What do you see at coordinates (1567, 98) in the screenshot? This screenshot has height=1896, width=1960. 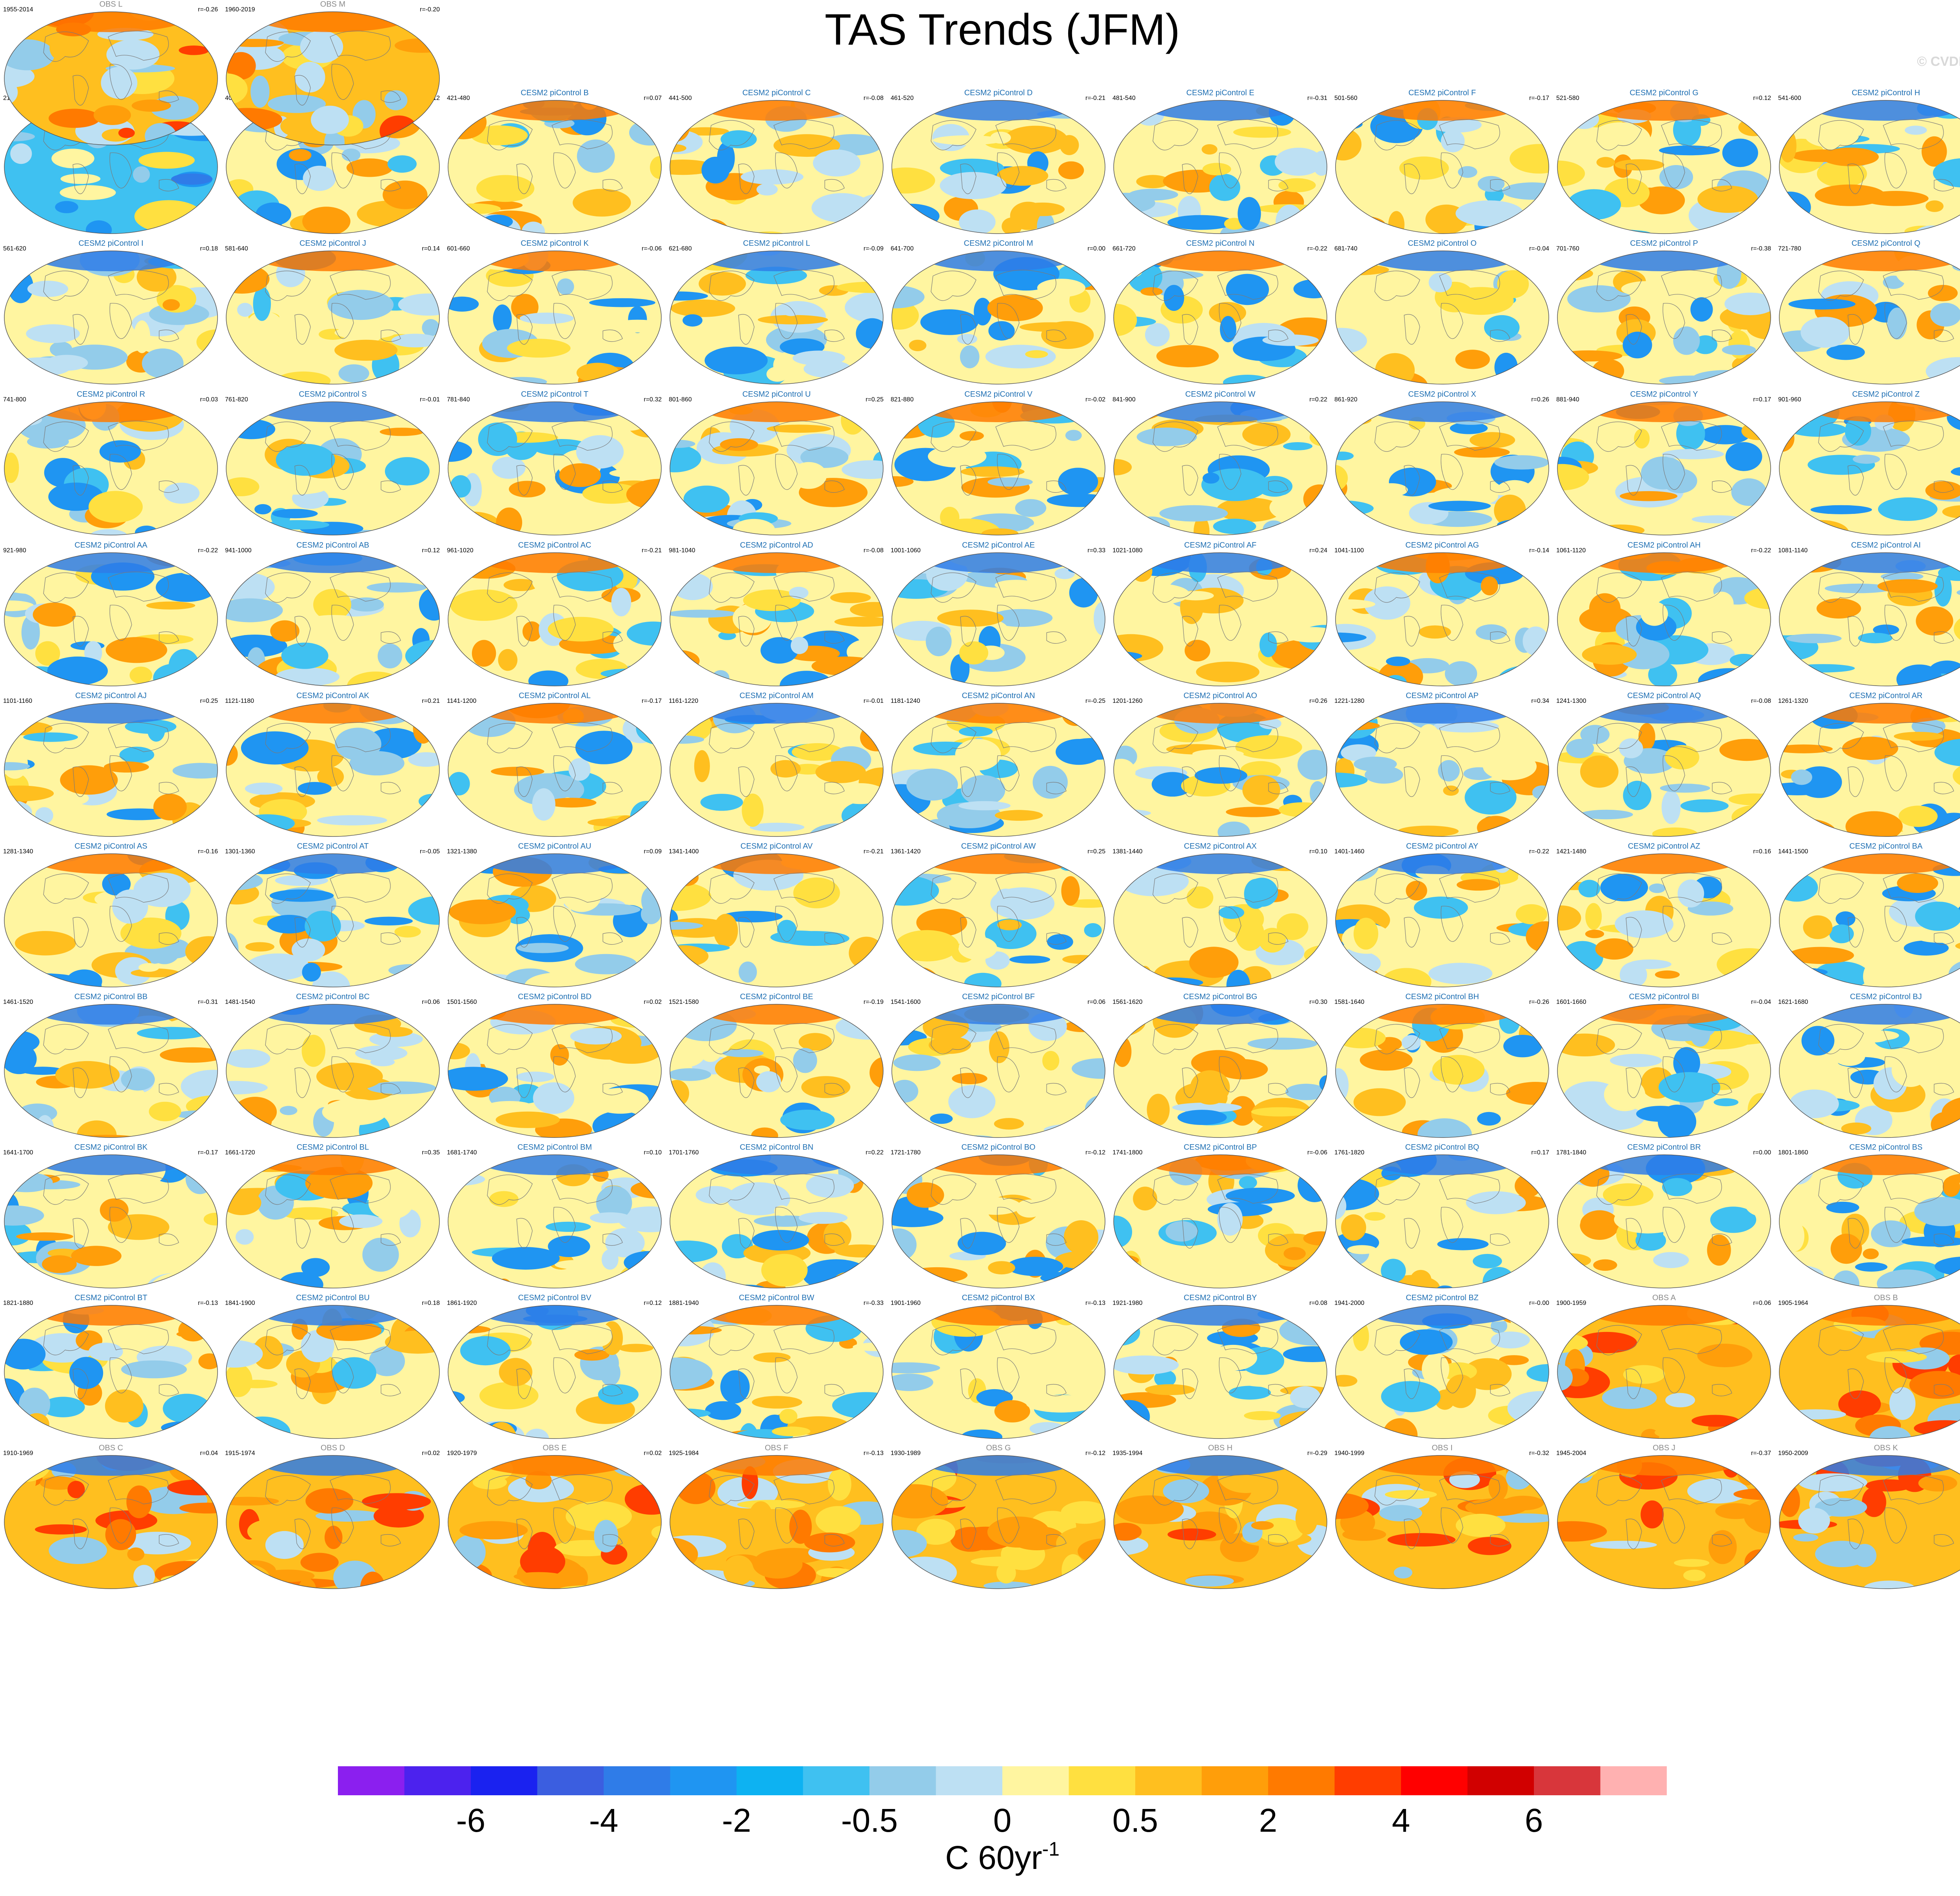 I see `panel-period: 521-580` at bounding box center [1567, 98].